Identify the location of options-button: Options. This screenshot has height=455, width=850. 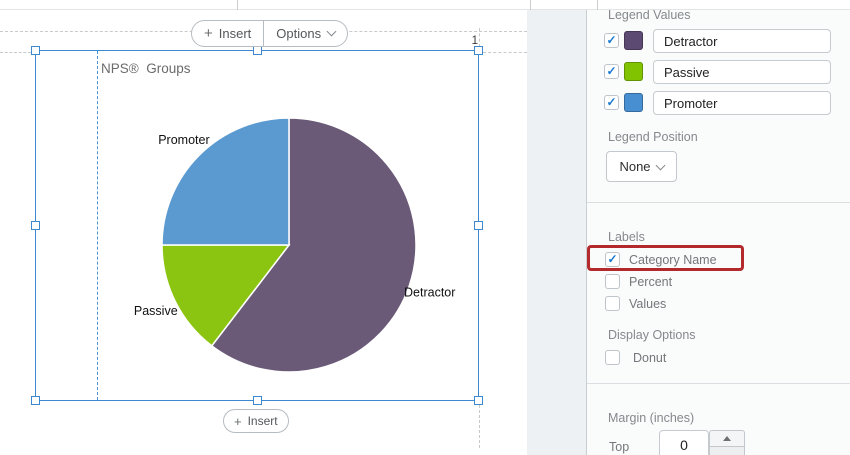
(305, 33).